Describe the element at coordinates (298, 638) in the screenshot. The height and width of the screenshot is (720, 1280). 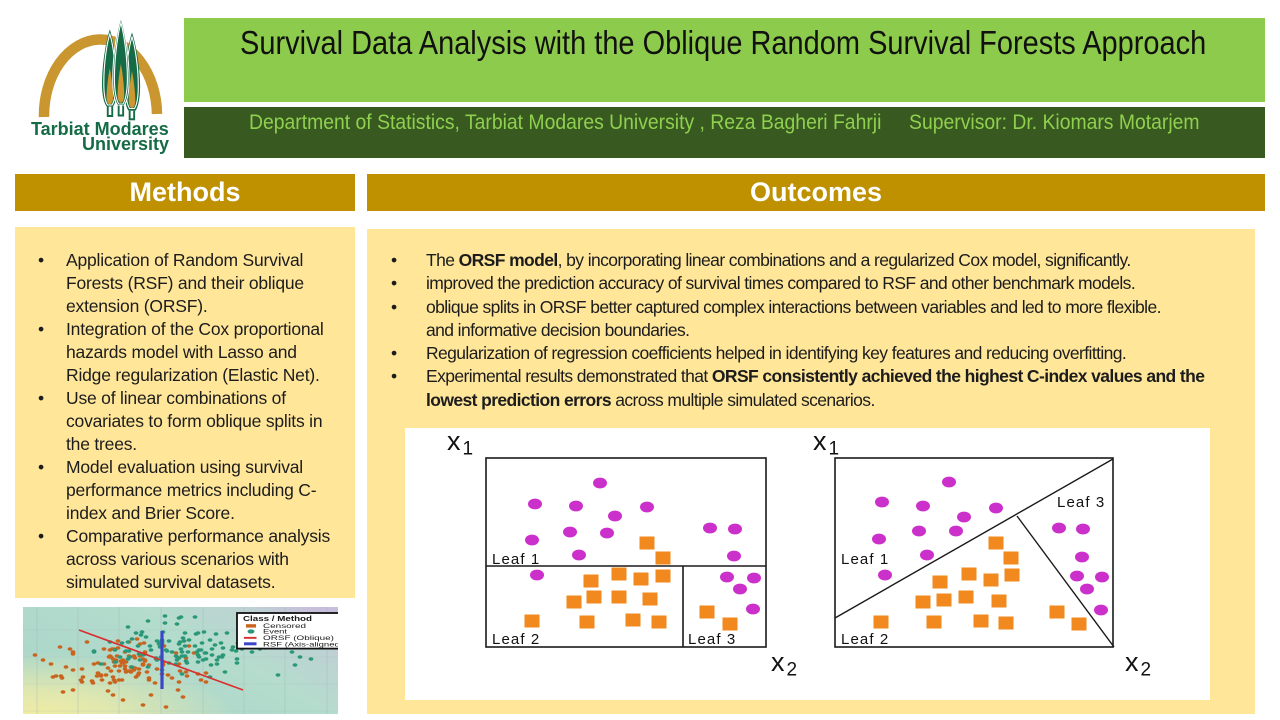
I see `svg-text: ORSF (Oblique)` at that location.